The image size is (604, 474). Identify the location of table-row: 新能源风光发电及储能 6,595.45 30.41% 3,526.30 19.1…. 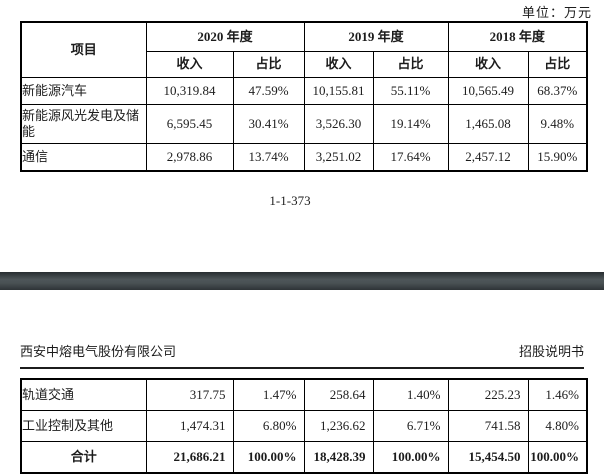
(304, 124).